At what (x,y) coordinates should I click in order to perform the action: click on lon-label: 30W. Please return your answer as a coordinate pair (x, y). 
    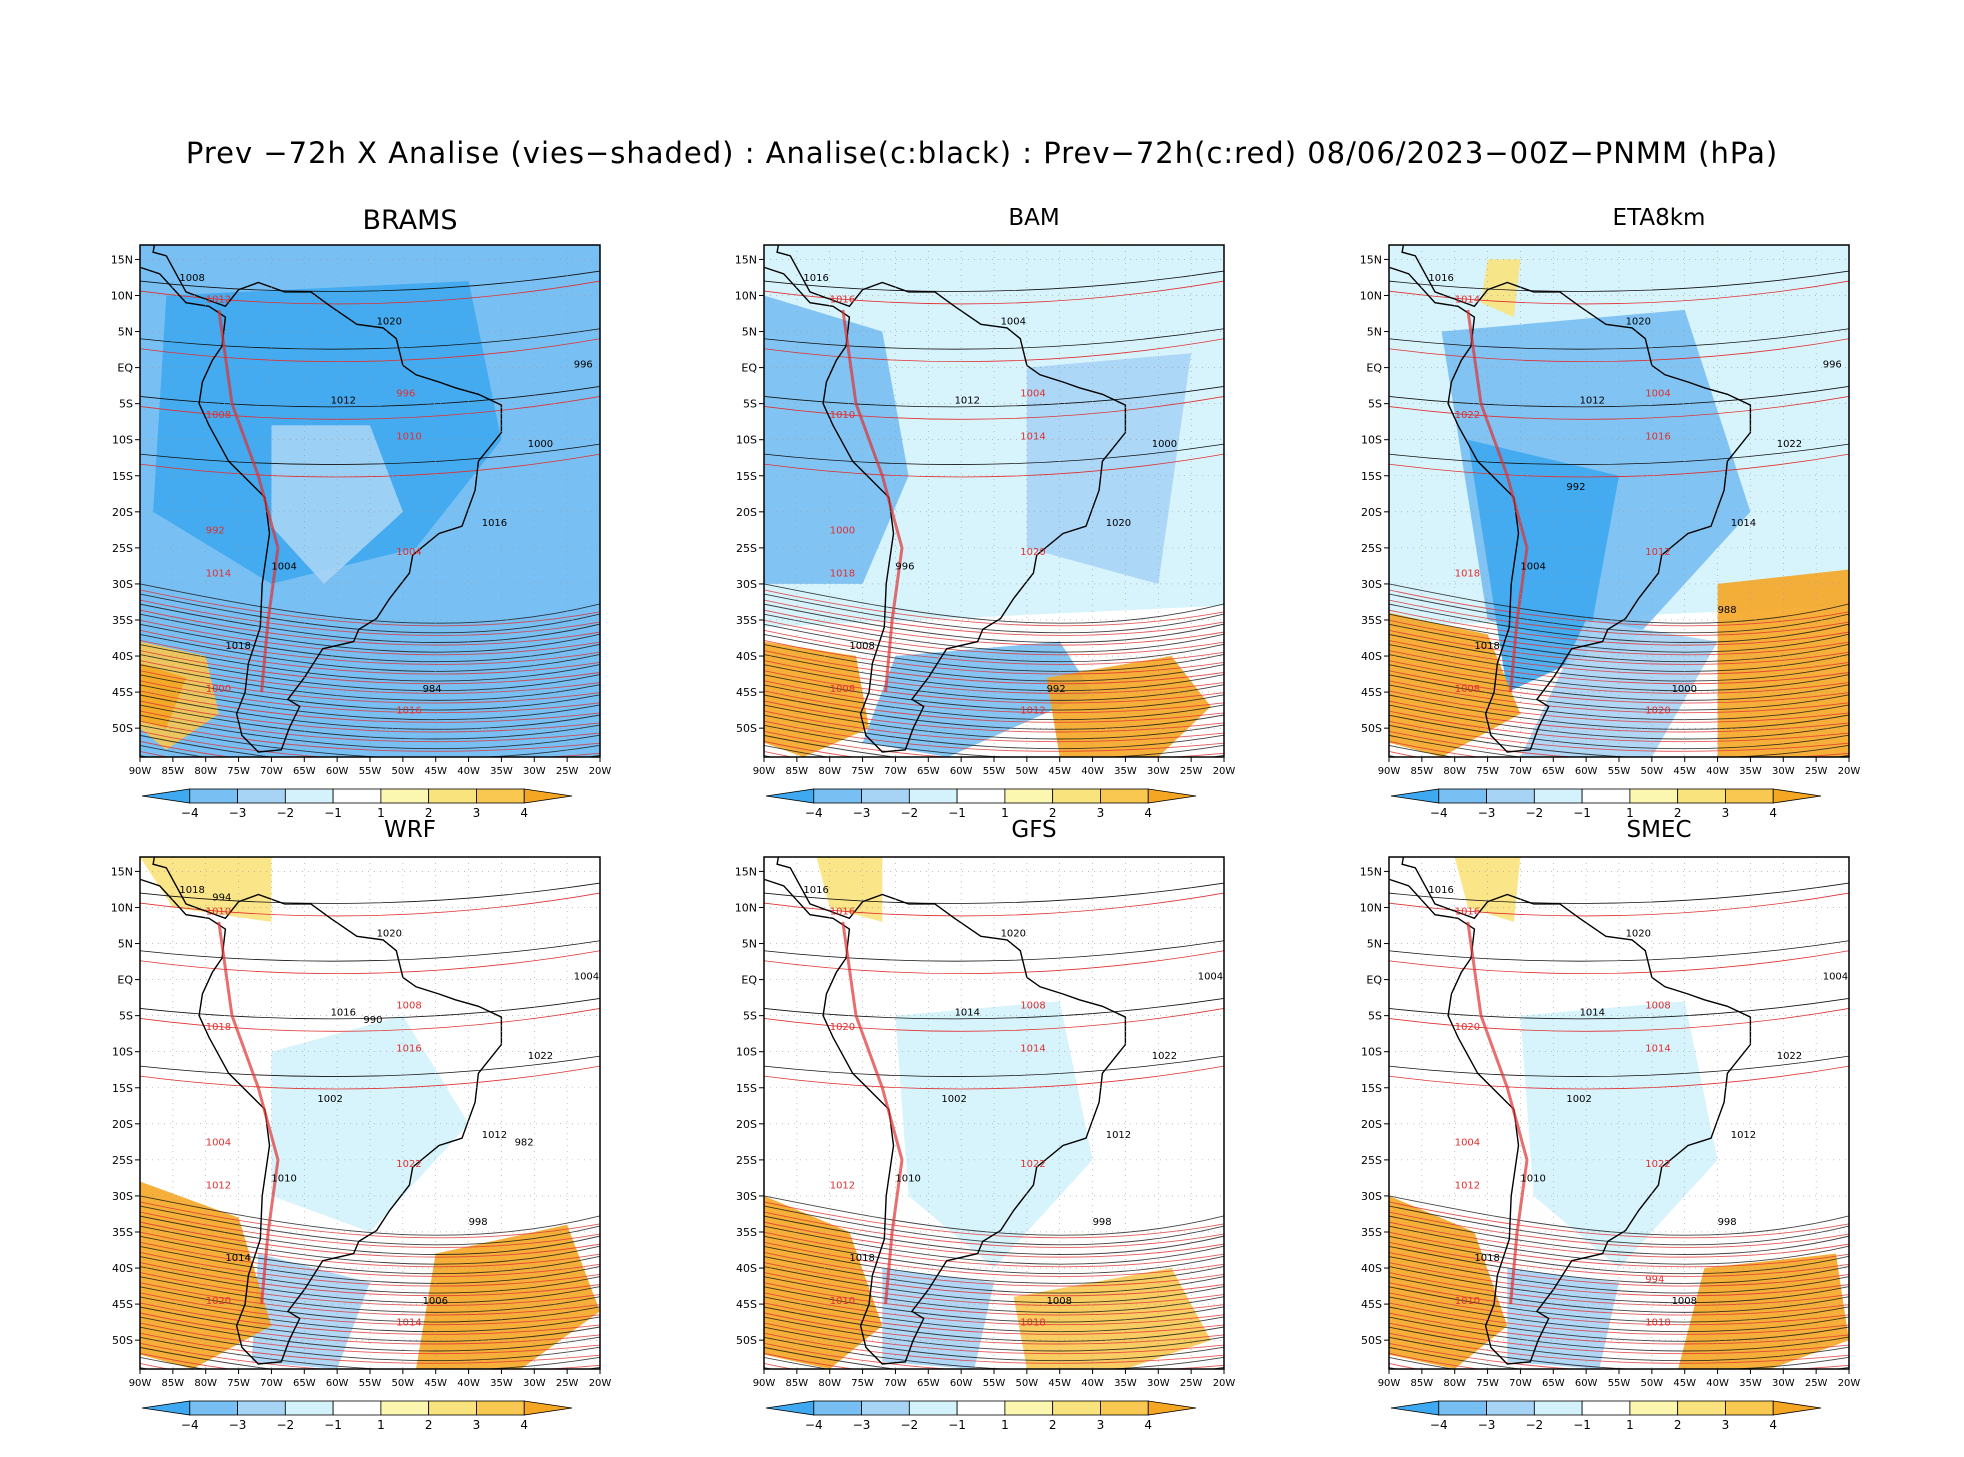
    Looking at the image, I should click on (1783, 1383).